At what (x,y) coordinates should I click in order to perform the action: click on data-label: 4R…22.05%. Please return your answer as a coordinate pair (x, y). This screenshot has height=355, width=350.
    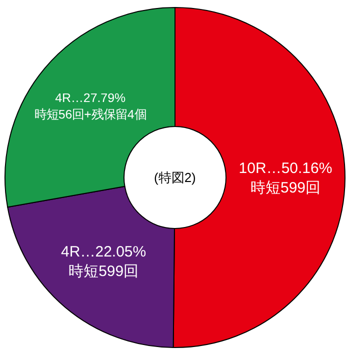
    Looking at the image, I should click on (103, 252).